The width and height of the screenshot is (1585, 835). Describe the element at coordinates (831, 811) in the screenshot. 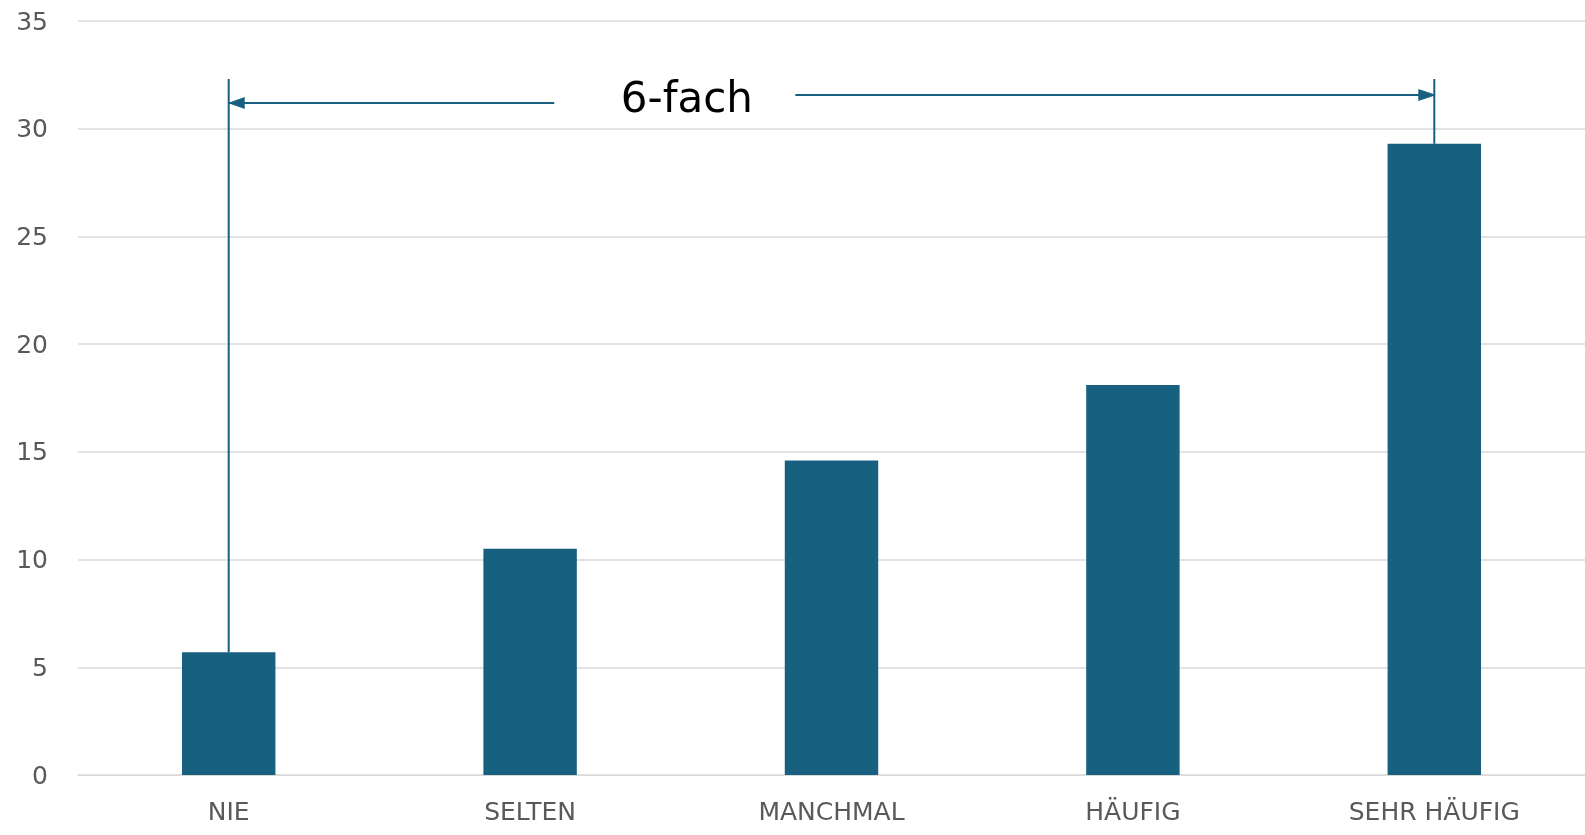

I see `x-tick-label: MANCHMAL` at that location.